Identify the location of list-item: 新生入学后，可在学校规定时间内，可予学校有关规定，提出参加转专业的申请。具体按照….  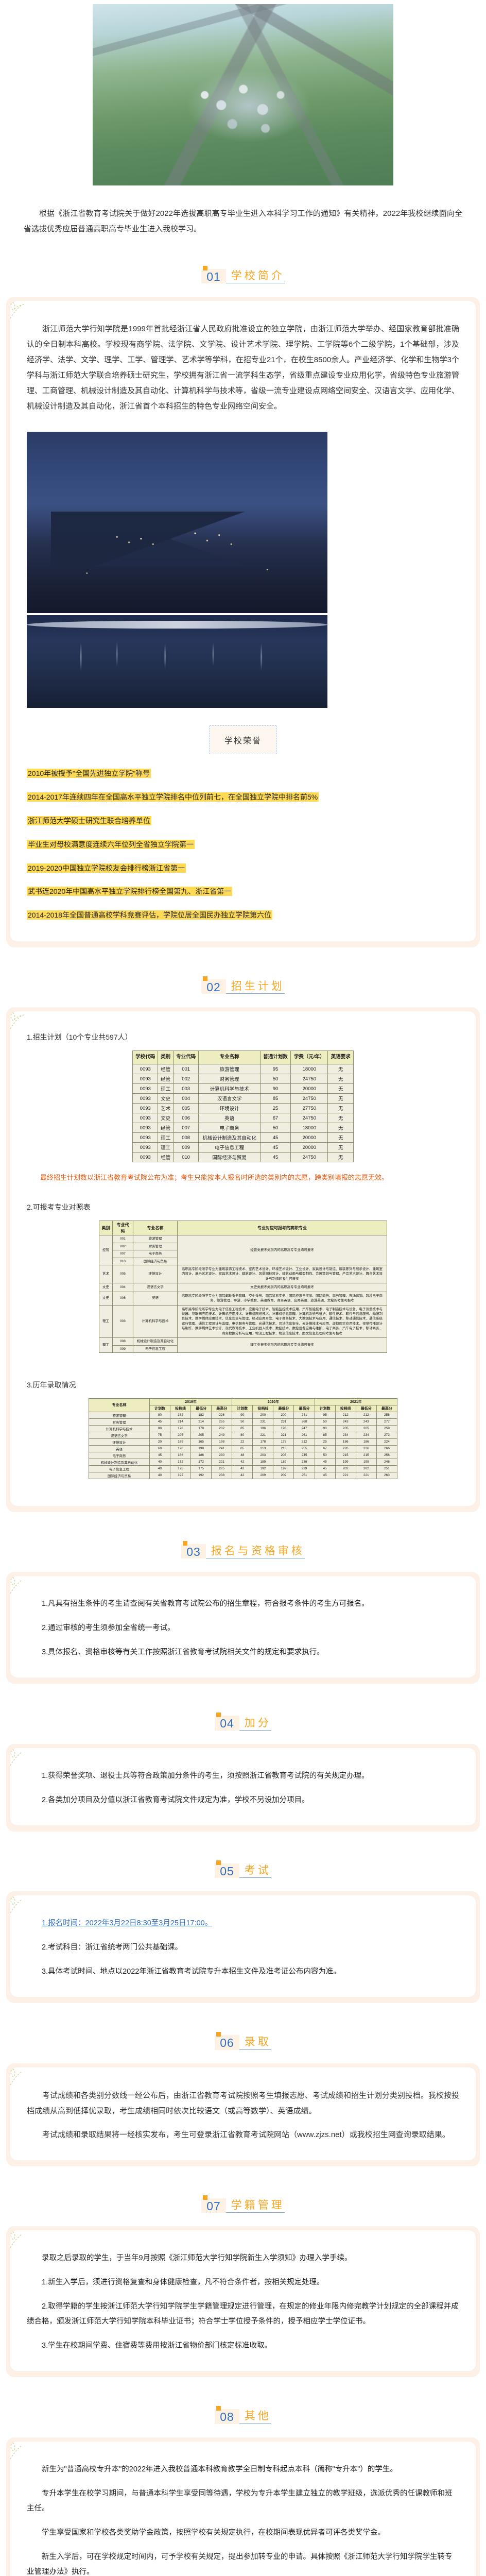
(240, 2564).